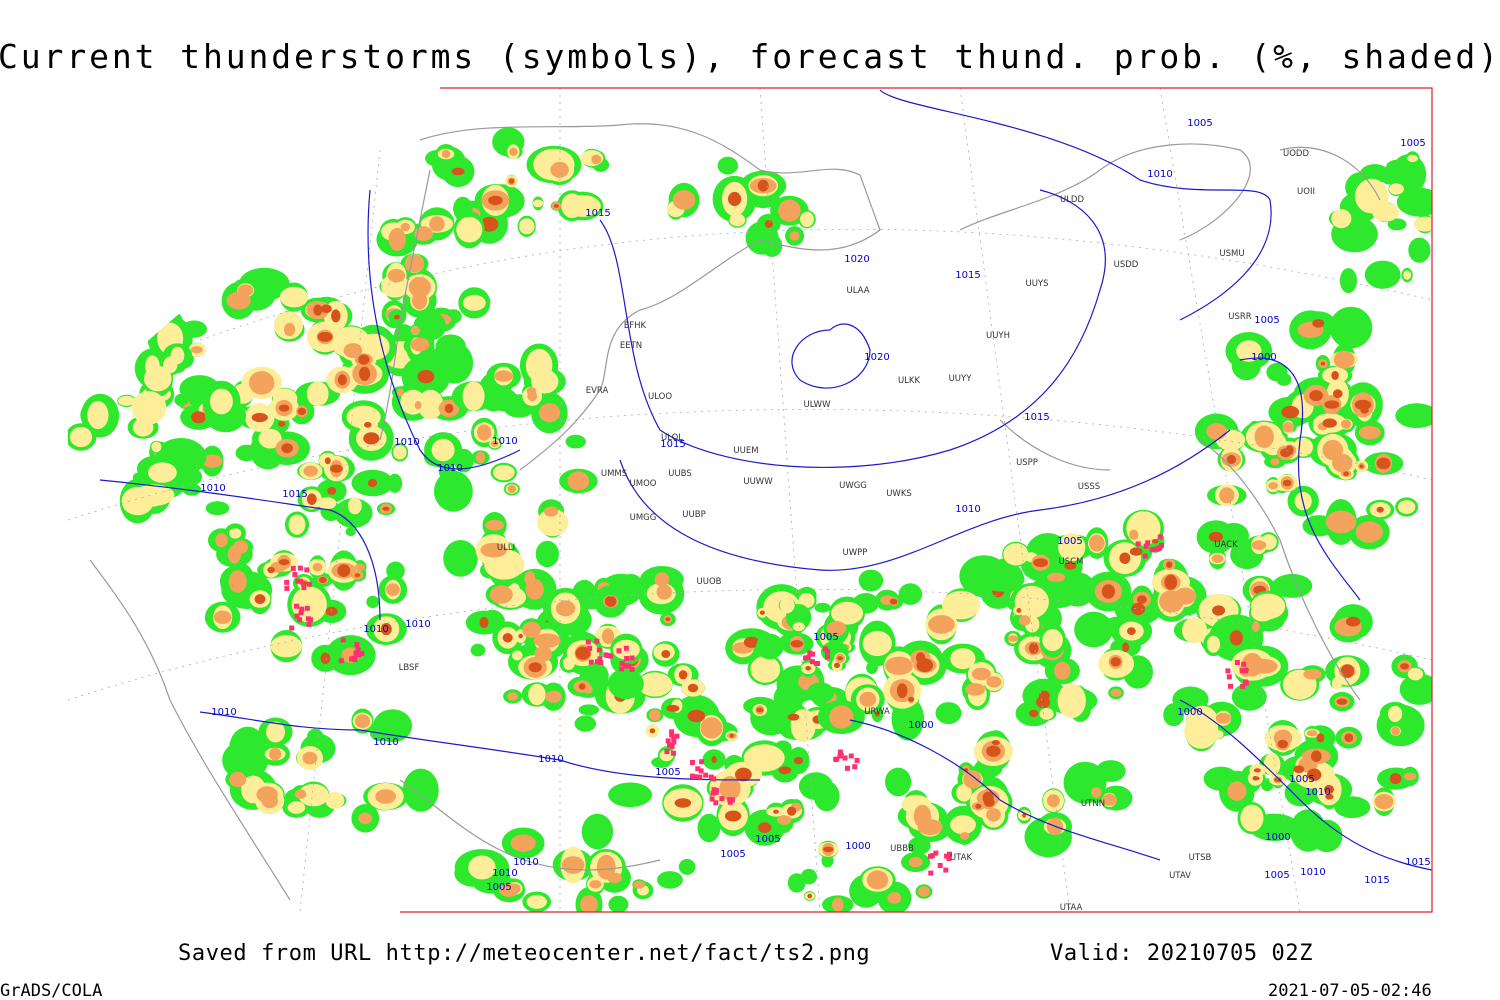  I want to click on station-label: ULLI, so click(506, 548).